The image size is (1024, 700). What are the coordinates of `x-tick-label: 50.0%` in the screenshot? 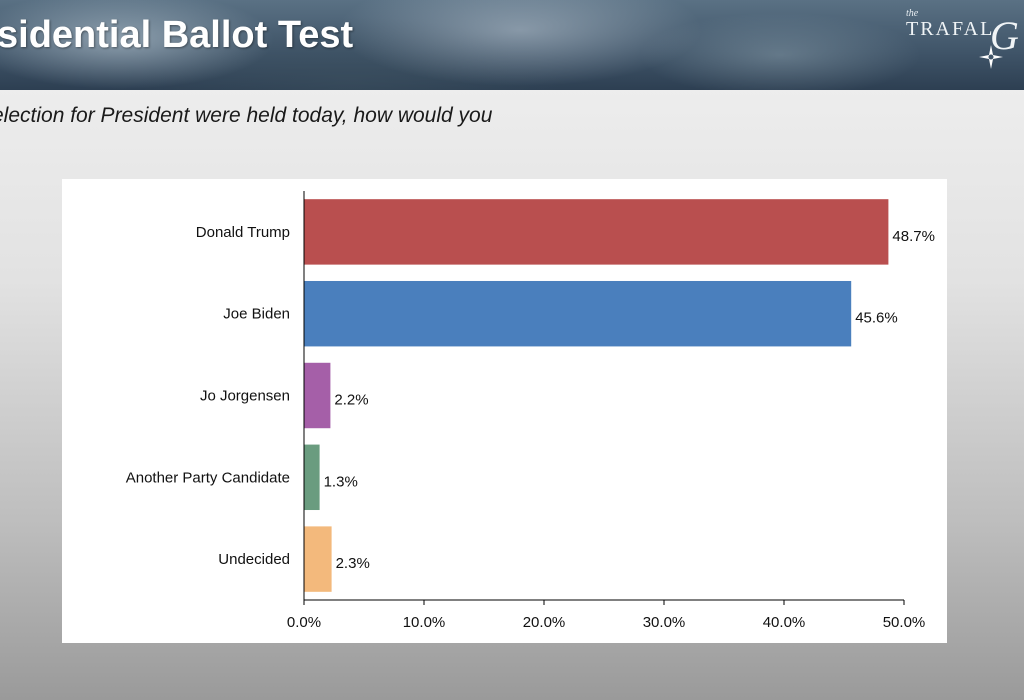 It's located at (904, 622).